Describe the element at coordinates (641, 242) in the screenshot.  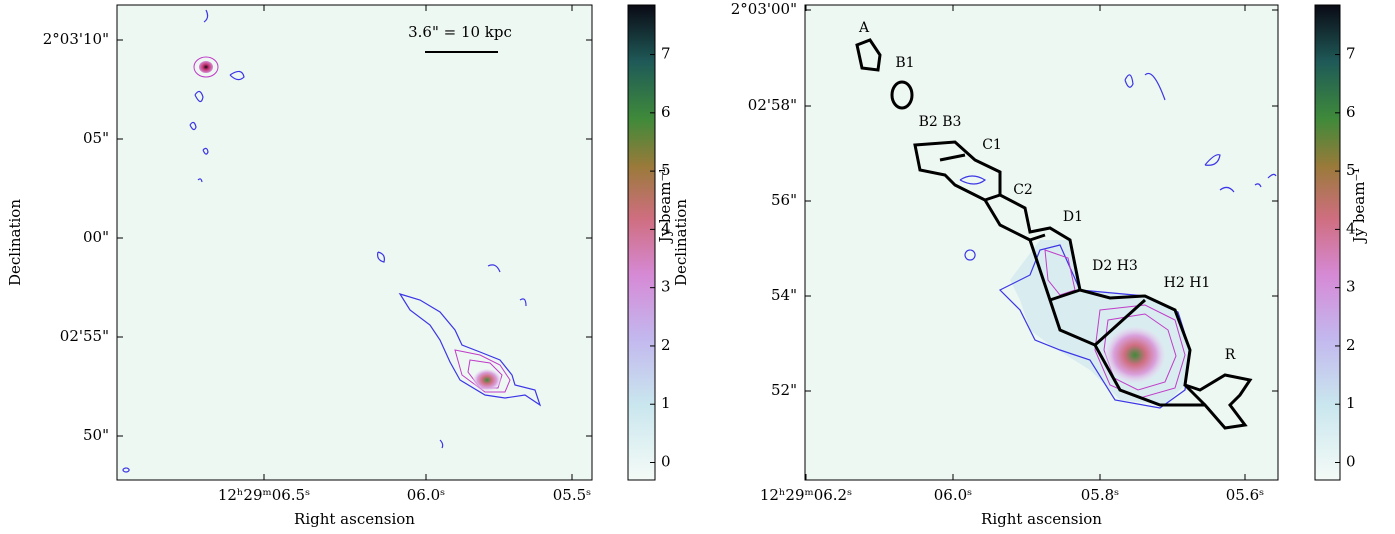
I see `colorbar-left` at that location.